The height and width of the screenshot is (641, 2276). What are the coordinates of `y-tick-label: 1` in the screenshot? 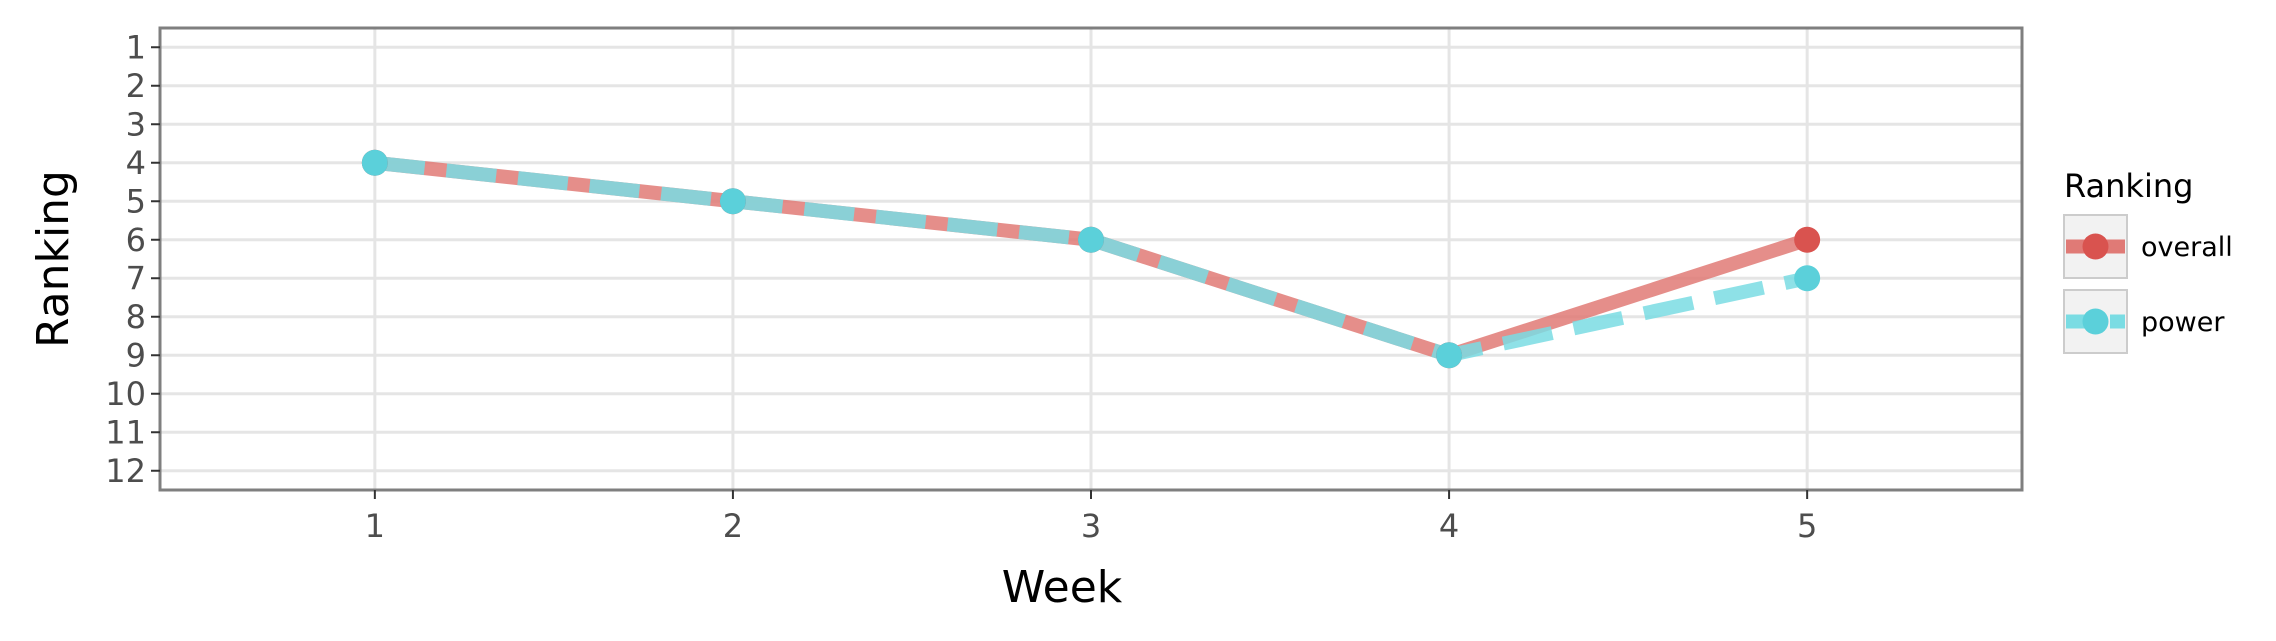 It's located at (136, 47).